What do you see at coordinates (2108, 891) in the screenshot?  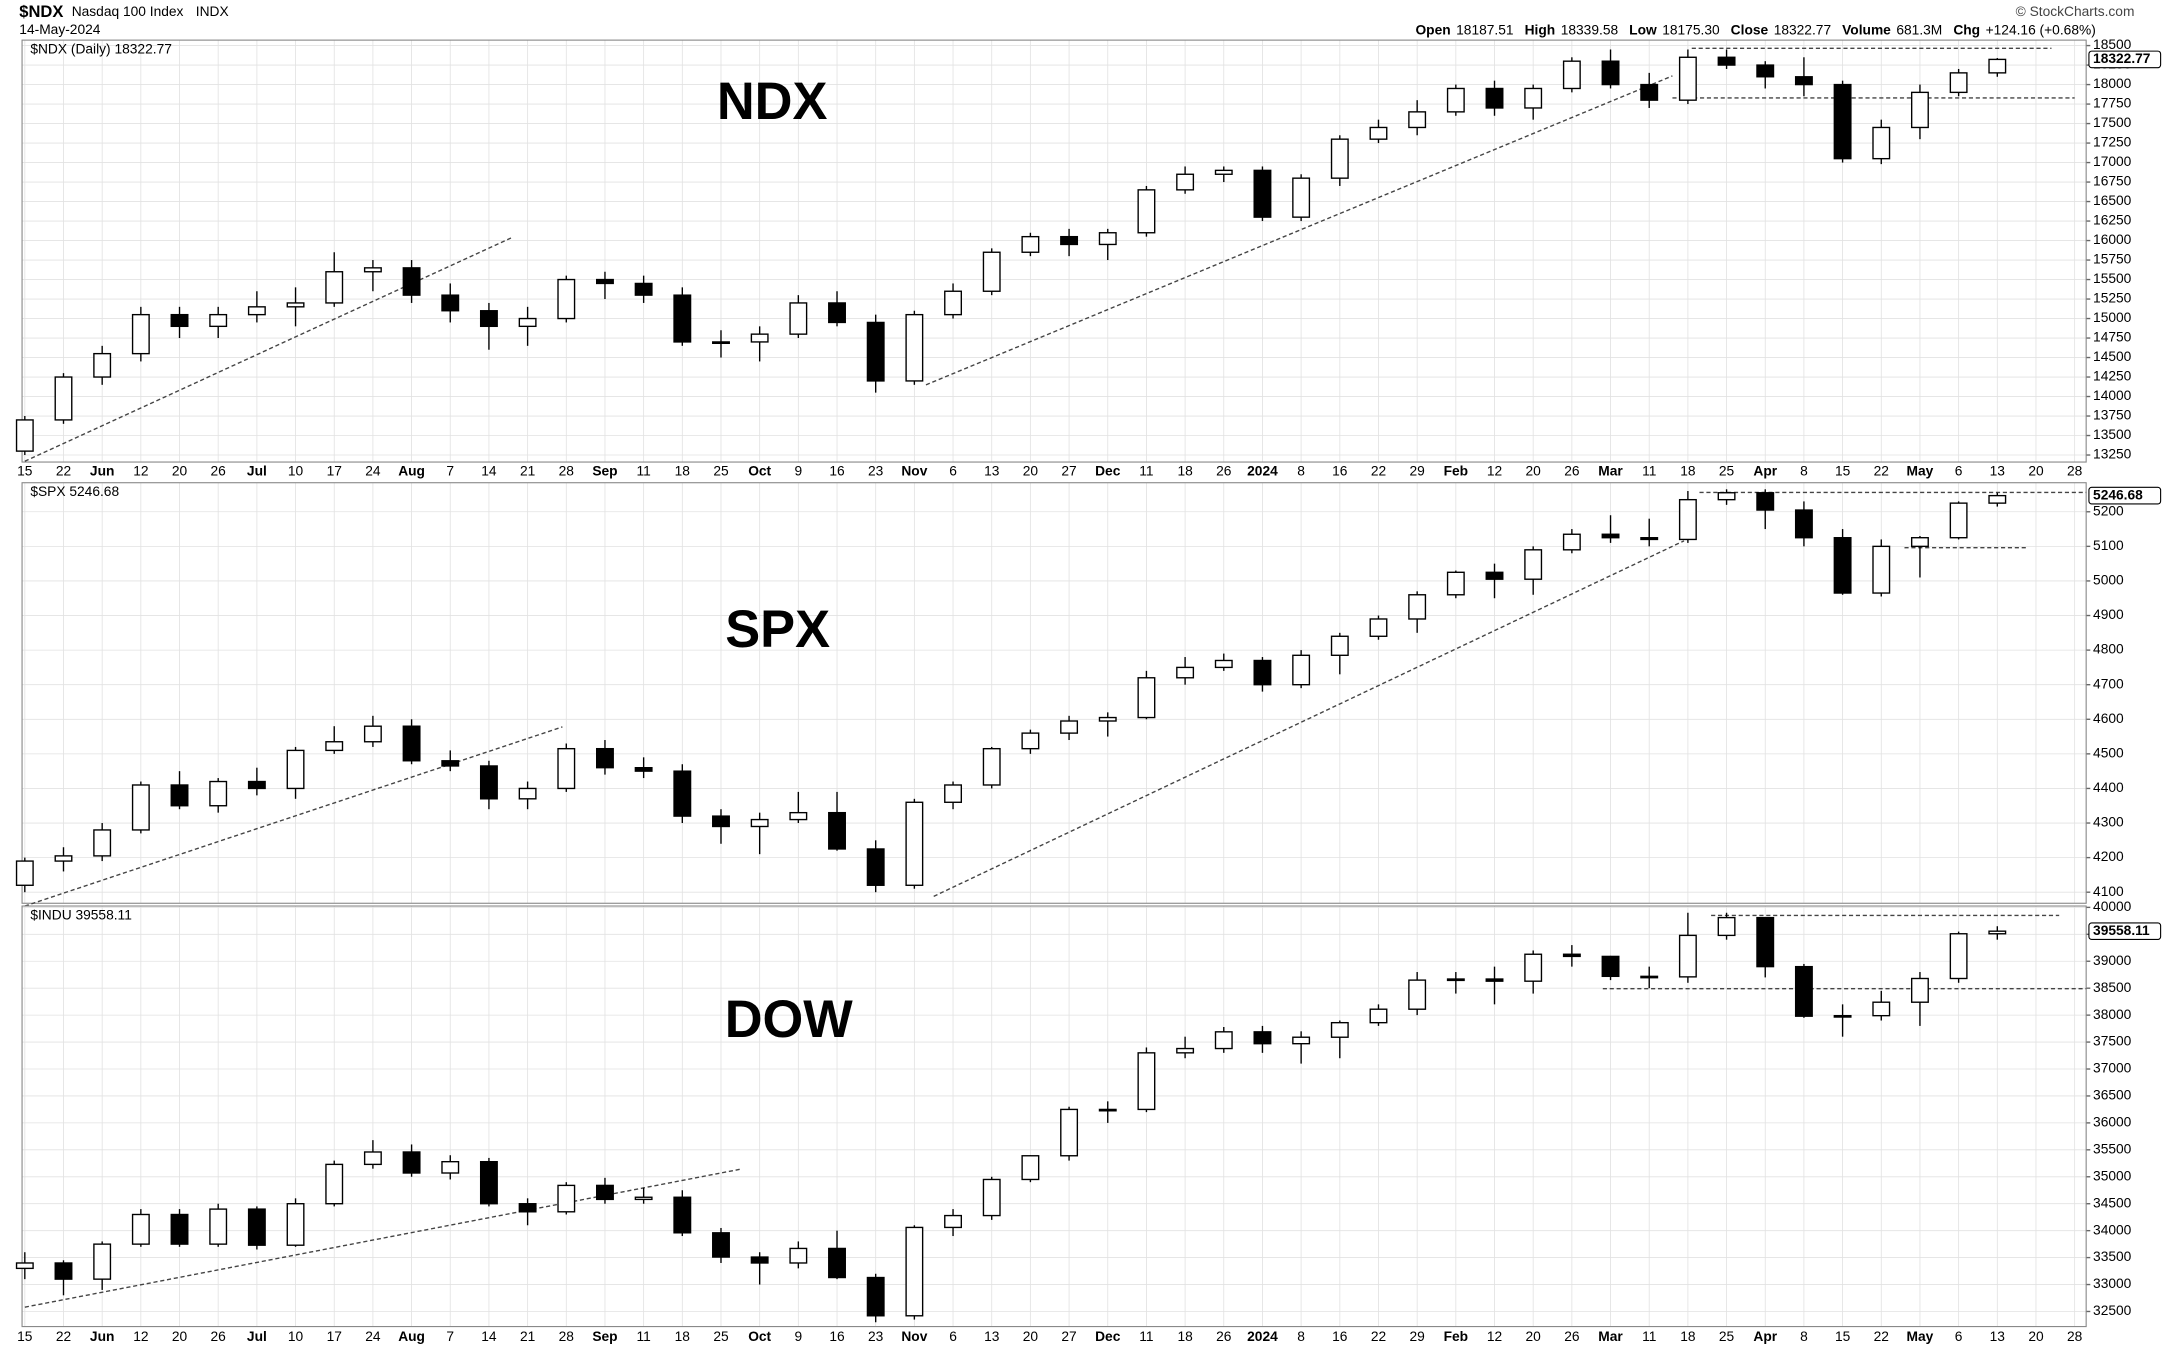 I see `y-tick-label: 4100` at bounding box center [2108, 891].